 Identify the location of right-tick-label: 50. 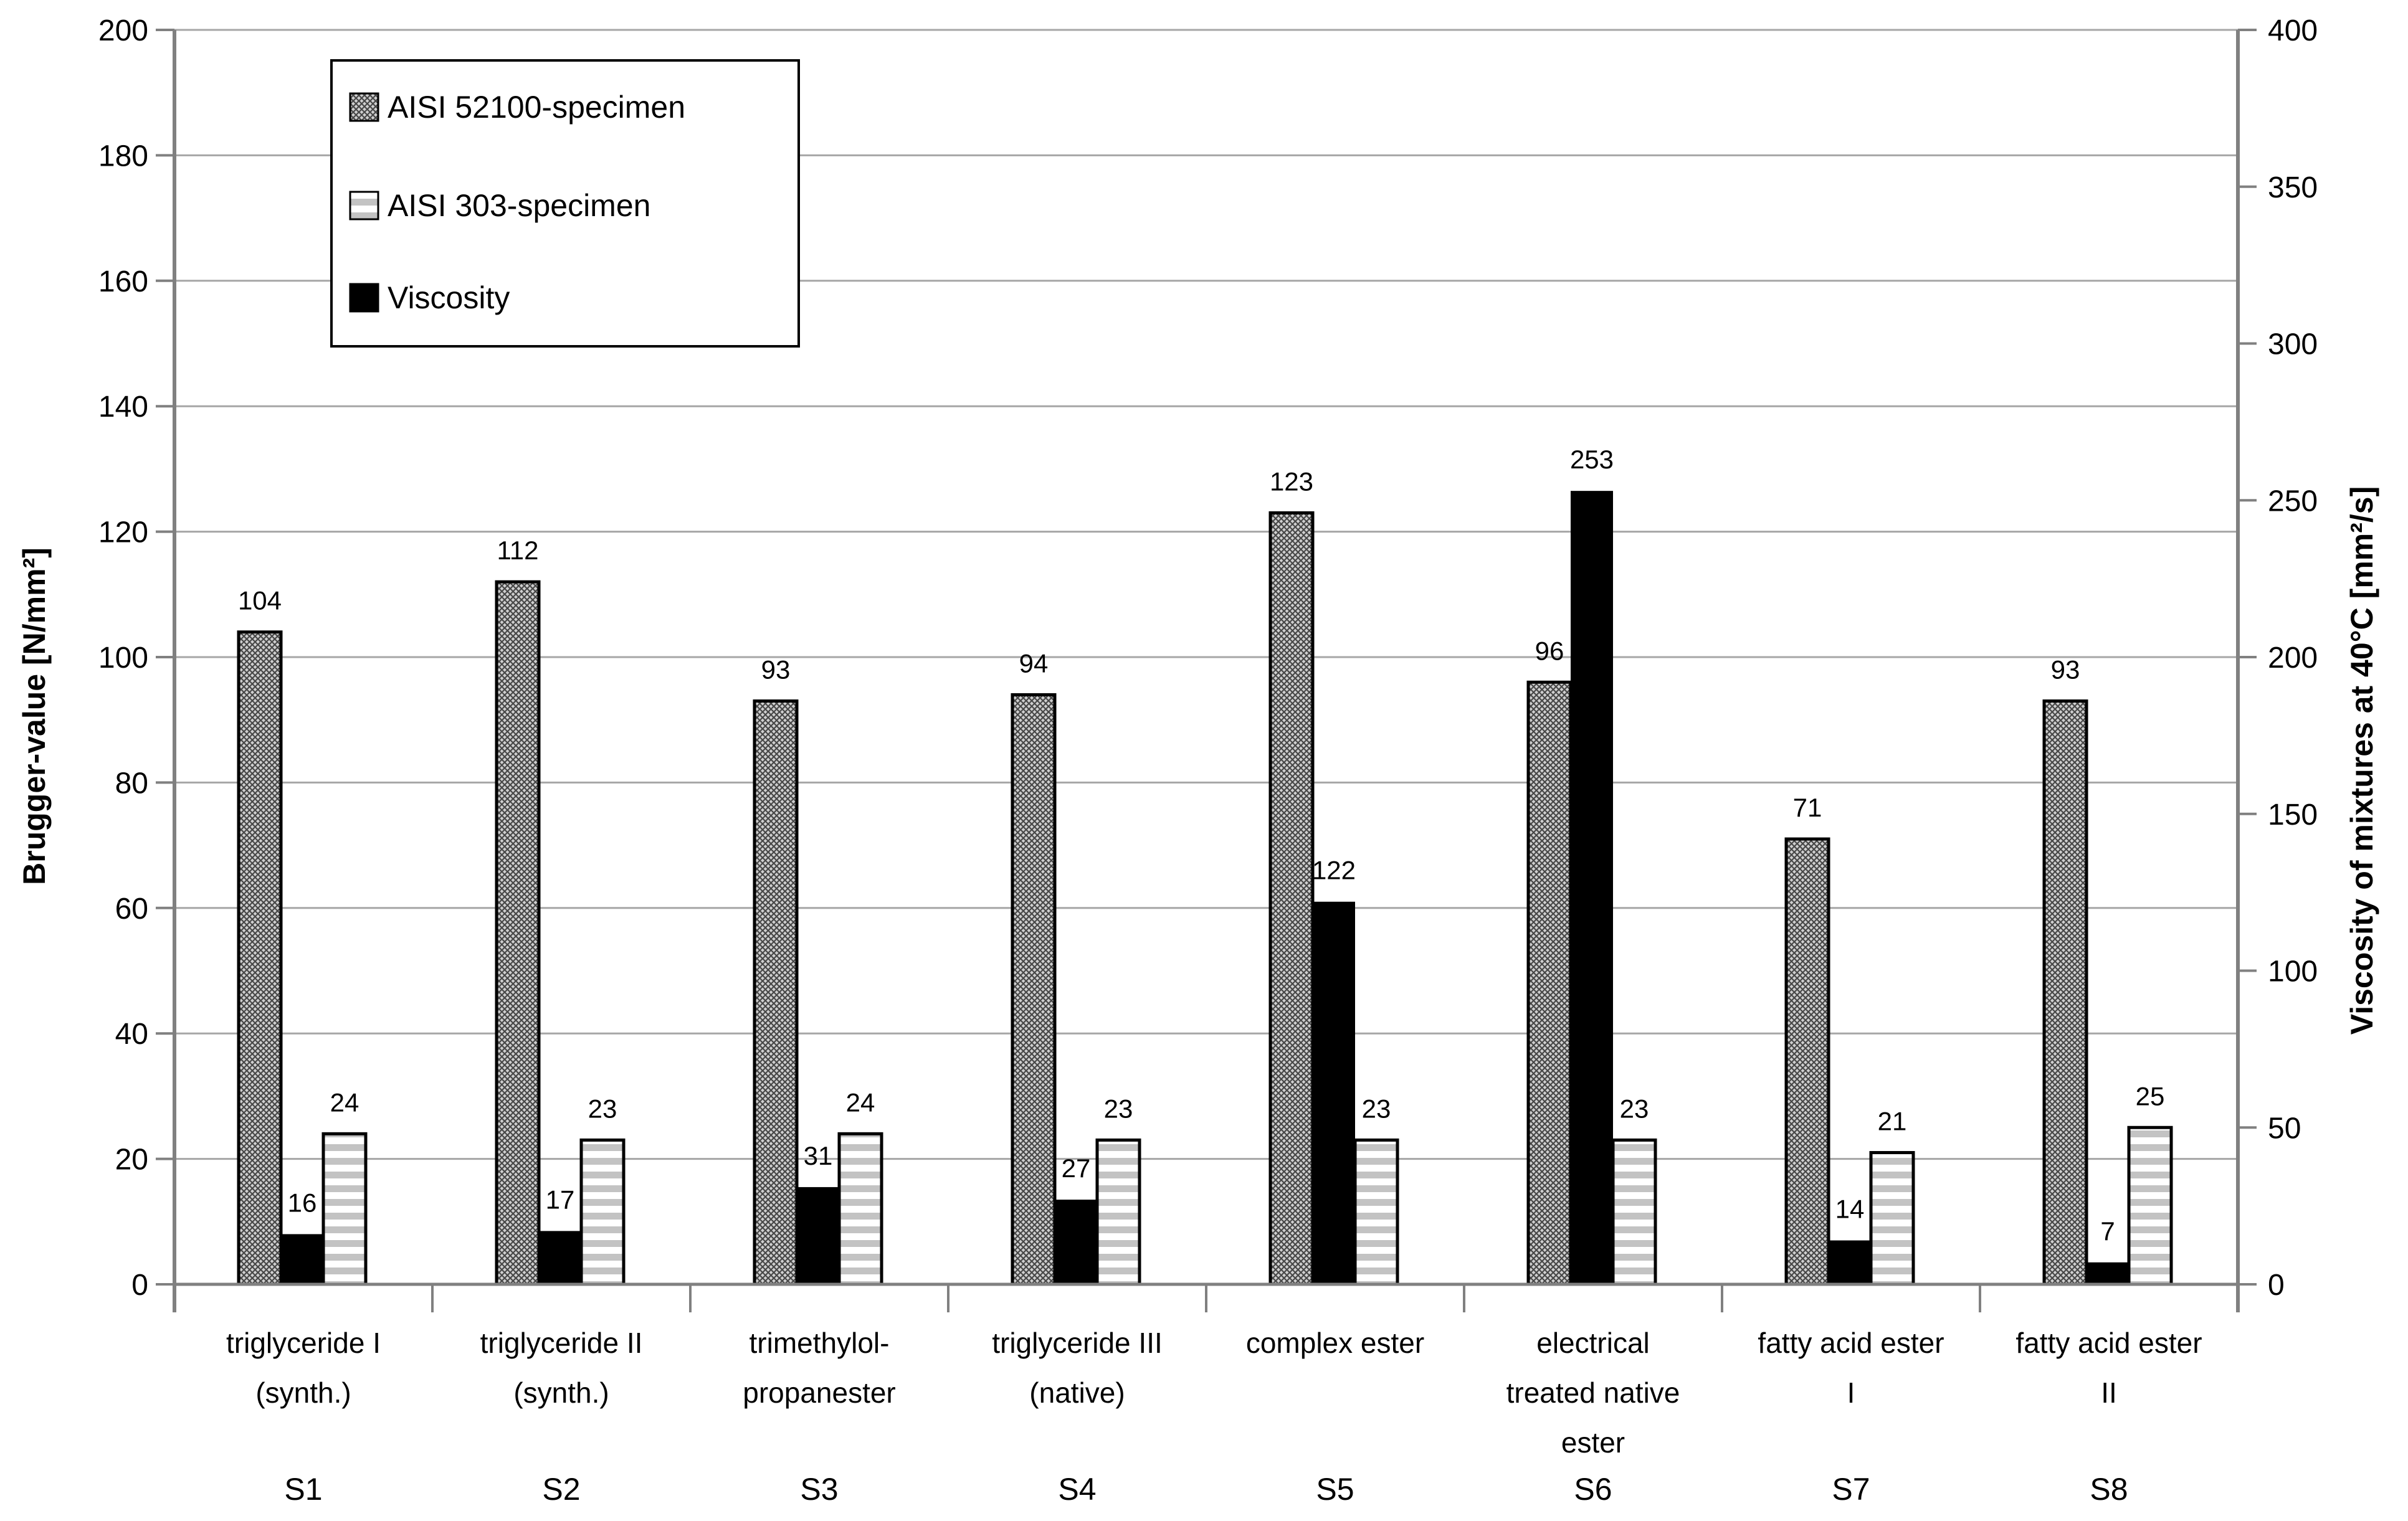
(2284, 1128).